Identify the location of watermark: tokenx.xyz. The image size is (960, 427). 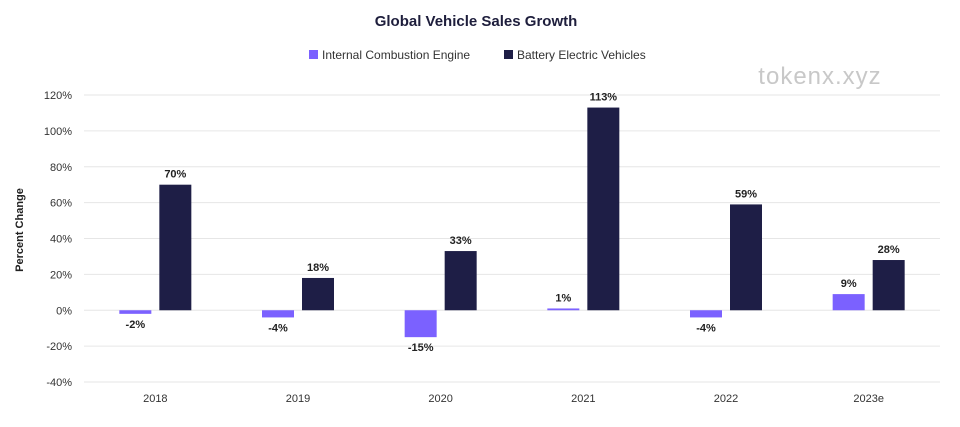
(819, 76).